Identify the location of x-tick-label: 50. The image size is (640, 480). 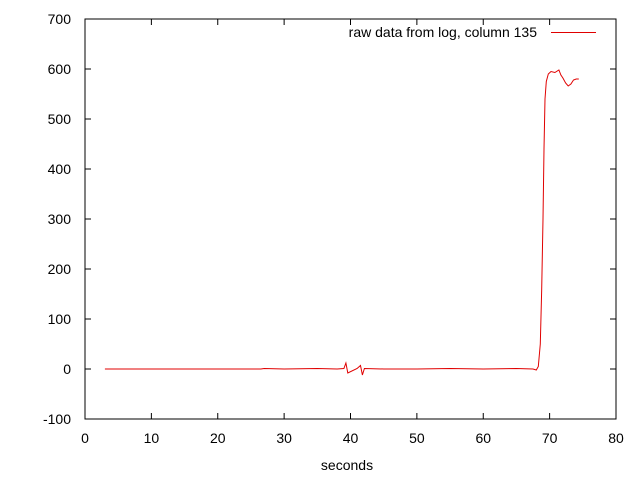
(417, 438).